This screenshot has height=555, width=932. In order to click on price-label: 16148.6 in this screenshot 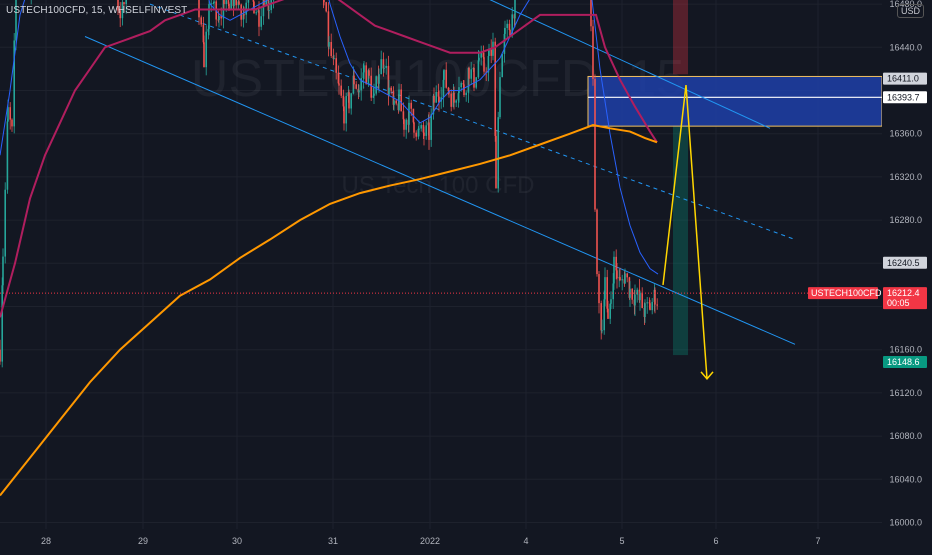, I will do `click(903, 362)`.